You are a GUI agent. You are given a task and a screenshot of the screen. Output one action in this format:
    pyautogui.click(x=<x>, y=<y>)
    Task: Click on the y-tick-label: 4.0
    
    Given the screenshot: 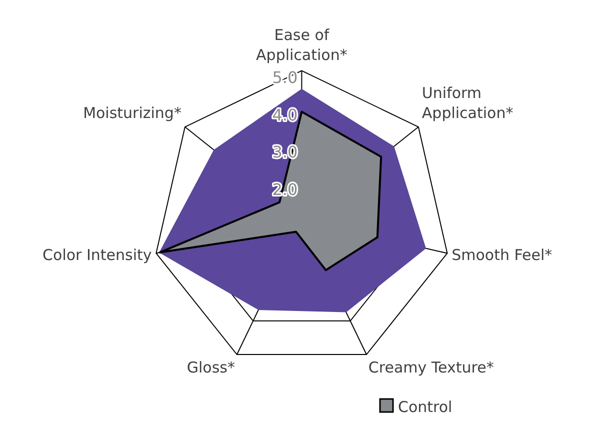 What is the action you would take?
    pyautogui.click(x=285, y=114)
    